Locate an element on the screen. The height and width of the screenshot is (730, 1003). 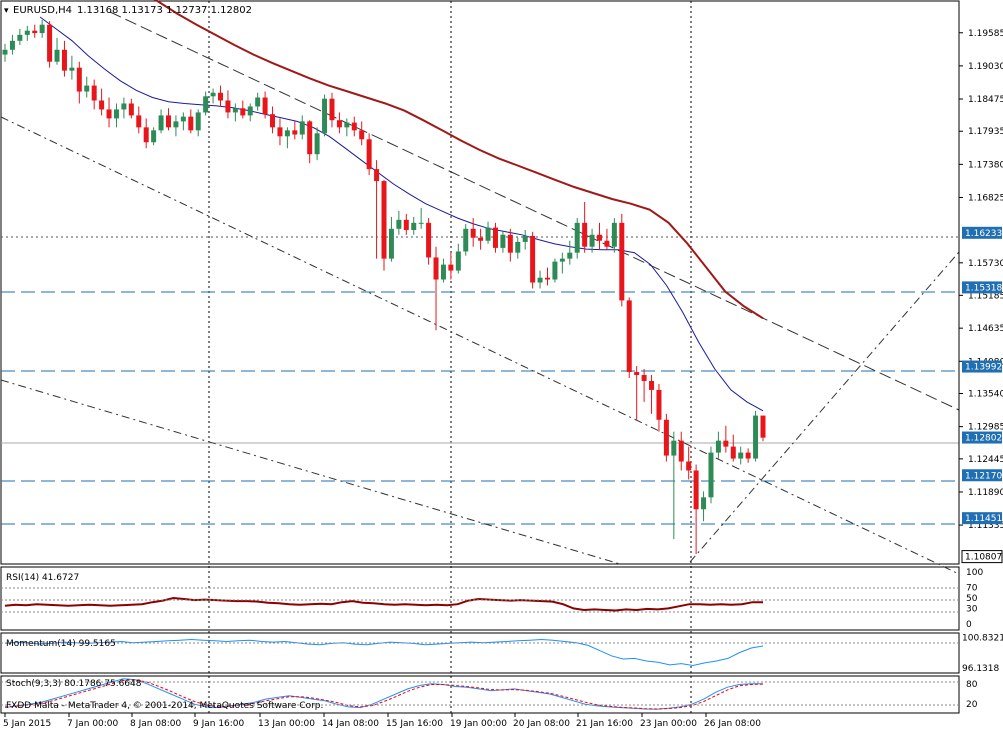
price-level-label: 1.12170 is located at coordinates (982, 475).